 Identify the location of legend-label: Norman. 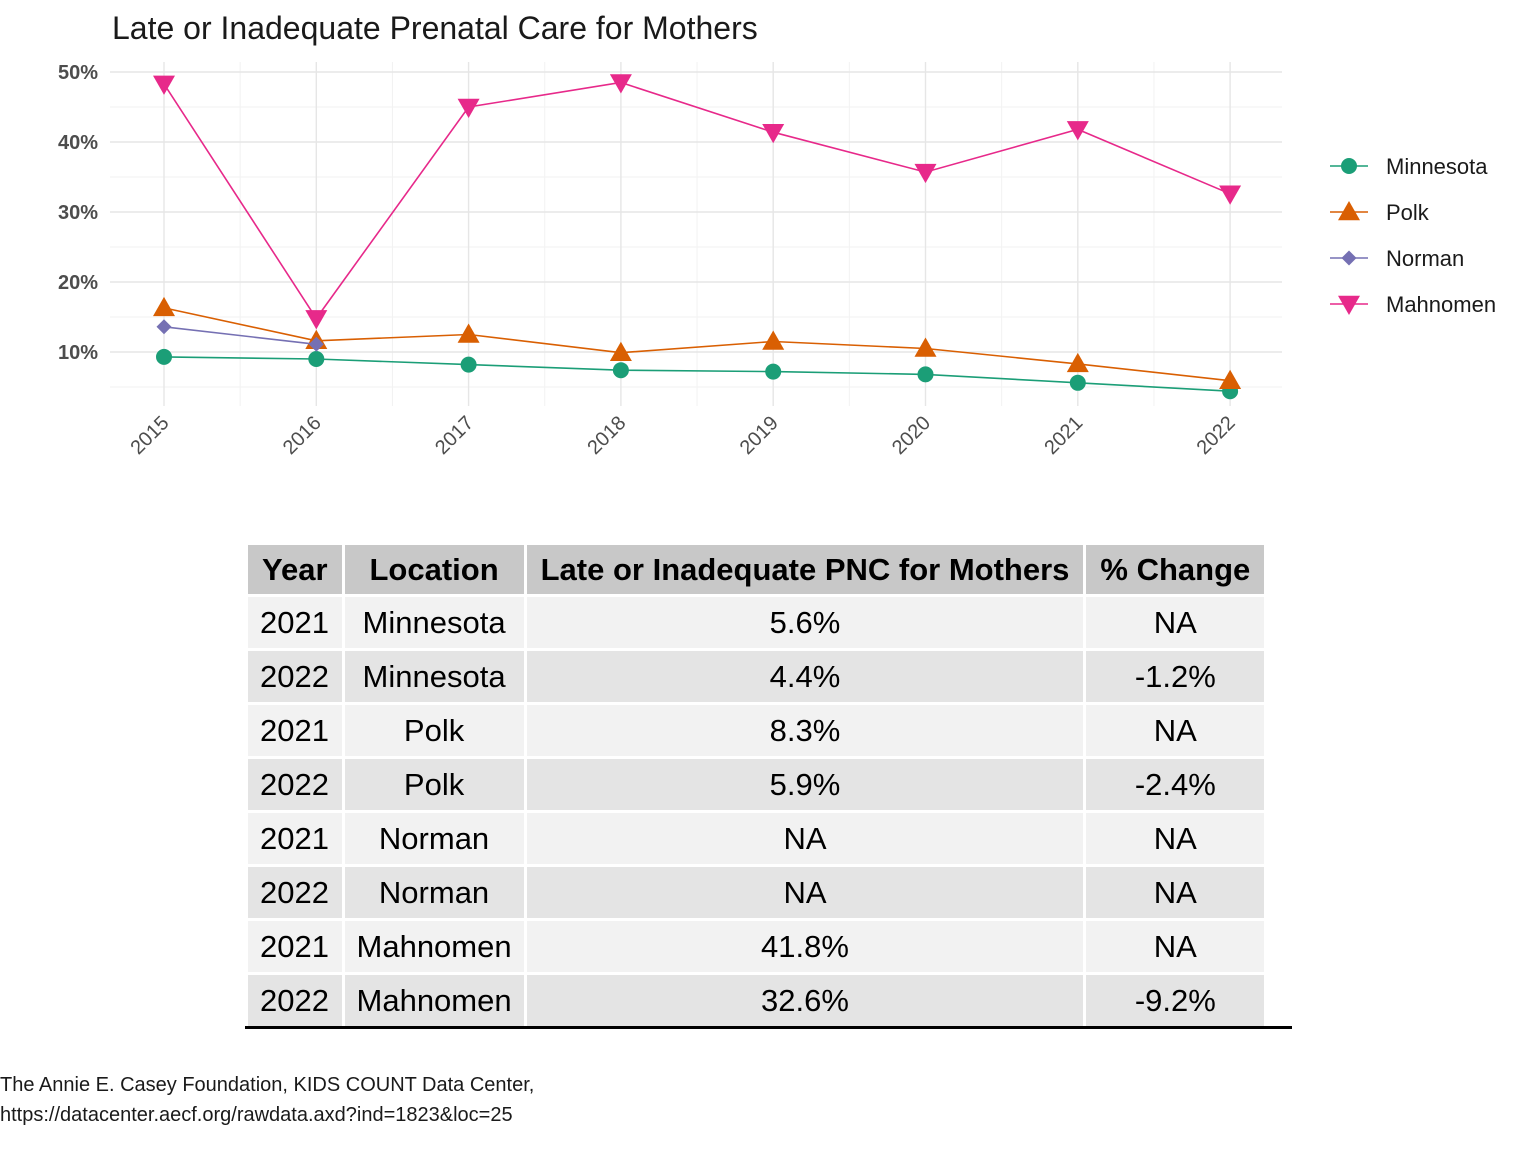
(1425, 258).